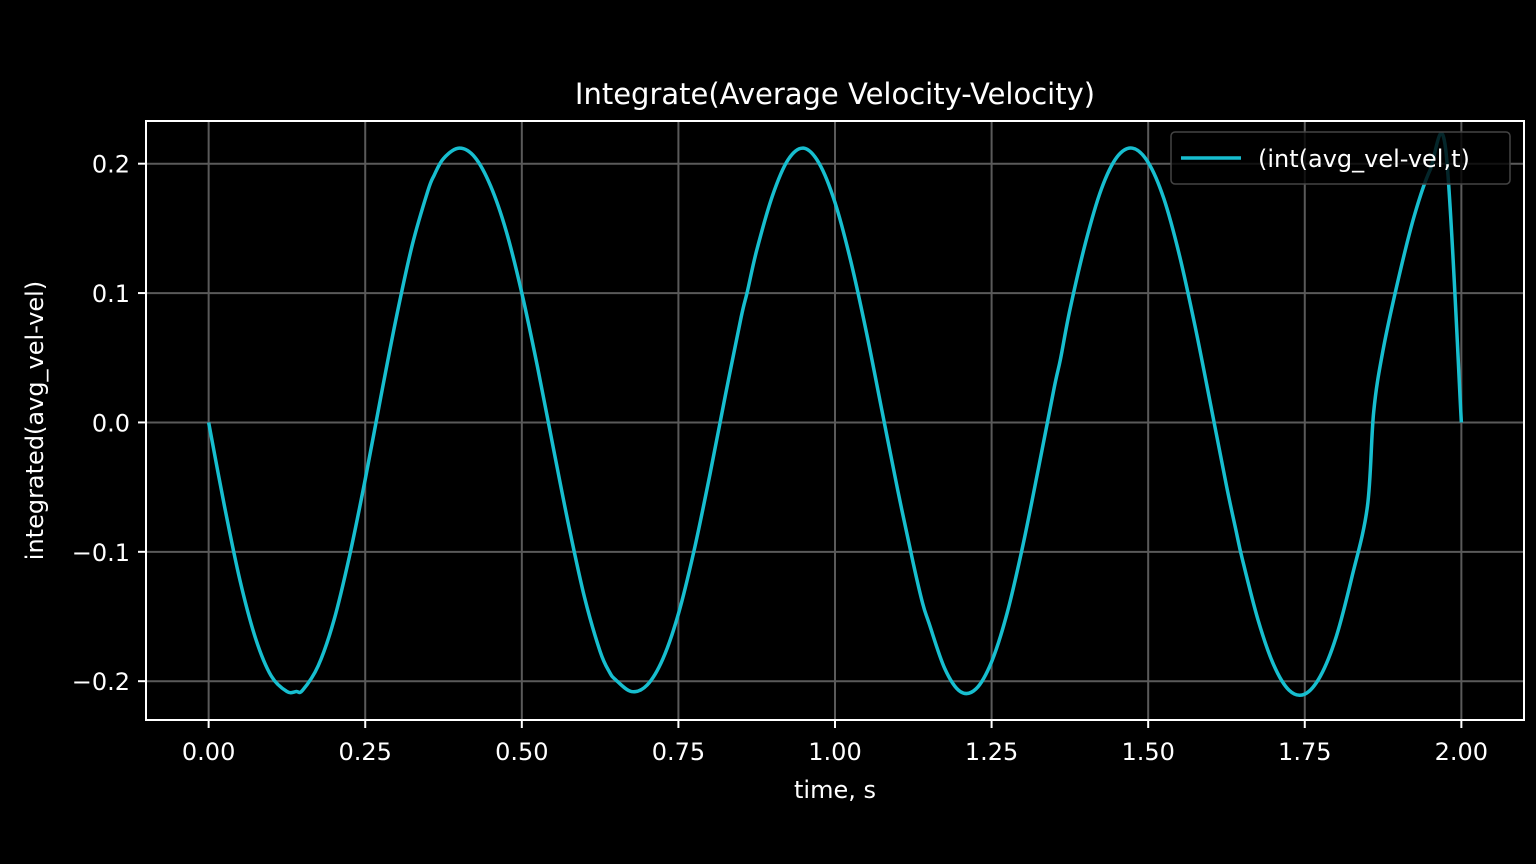 The width and height of the screenshot is (1536, 864). What do you see at coordinates (991, 752) in the screenshot?
I see `x-tick-label: 1.25` at bounding box center [991, 752].